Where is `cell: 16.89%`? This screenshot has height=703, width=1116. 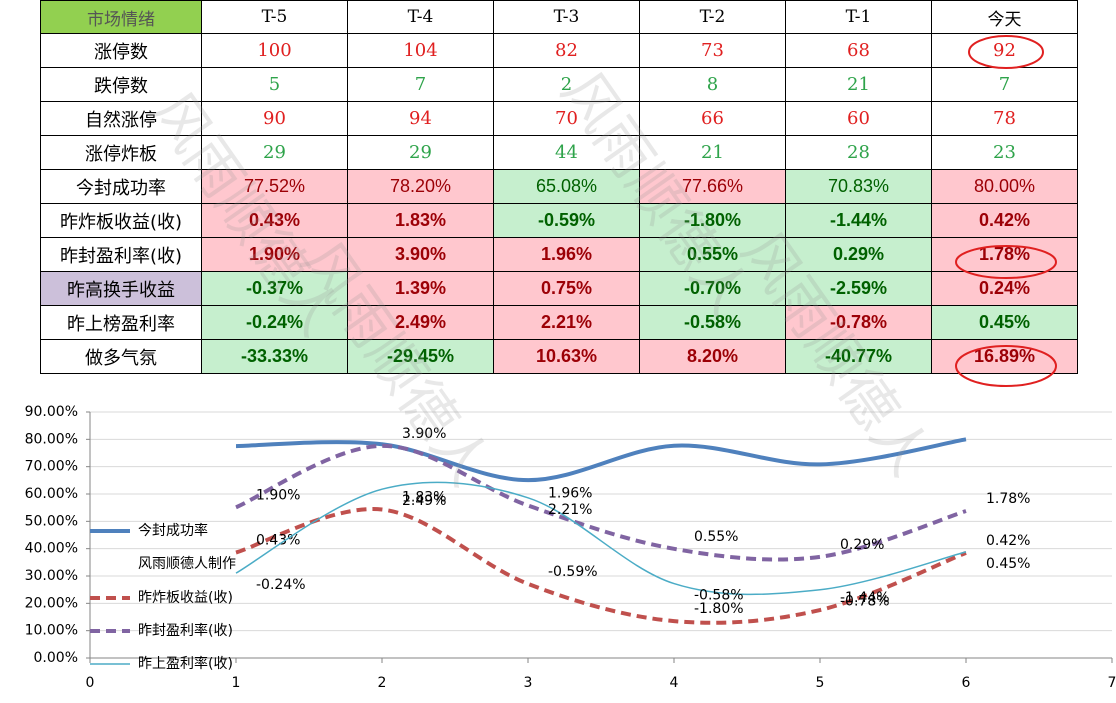 cell: 16.89% is located at coordinates (1004, 356).